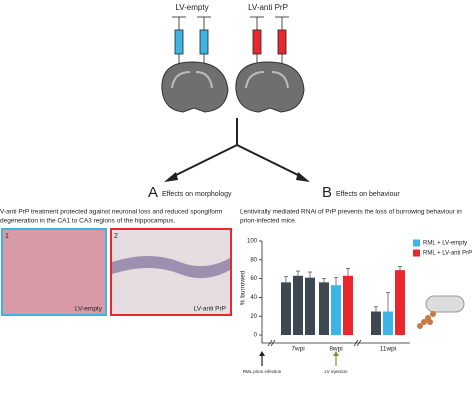 The height and width of the screenshot is (397, 474). What do you see at coordinates (447, 254) in the screenshot?
I see `legend-label: RML + LV-anti PrP` at bounding box center [447, 254].